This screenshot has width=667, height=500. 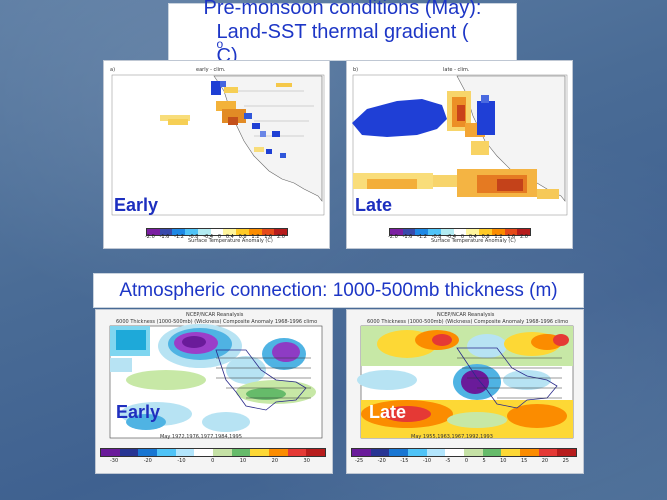 I want to click on early-thickness-ticks: -30 -20 -10 0 10 20 30, so click(x=210, y=461).